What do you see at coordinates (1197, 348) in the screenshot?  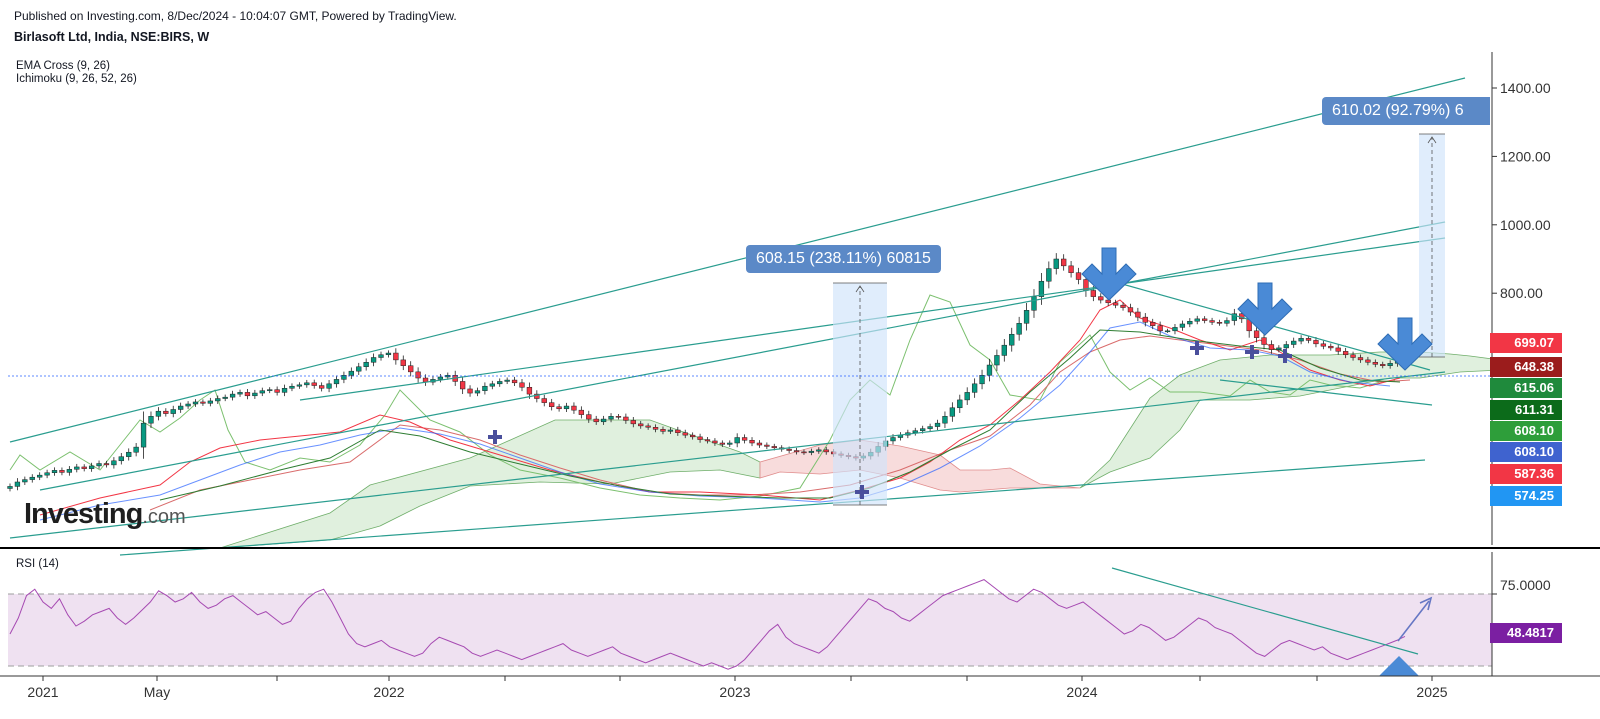 I see `cross-marker` at bounding box center [1197, 348].